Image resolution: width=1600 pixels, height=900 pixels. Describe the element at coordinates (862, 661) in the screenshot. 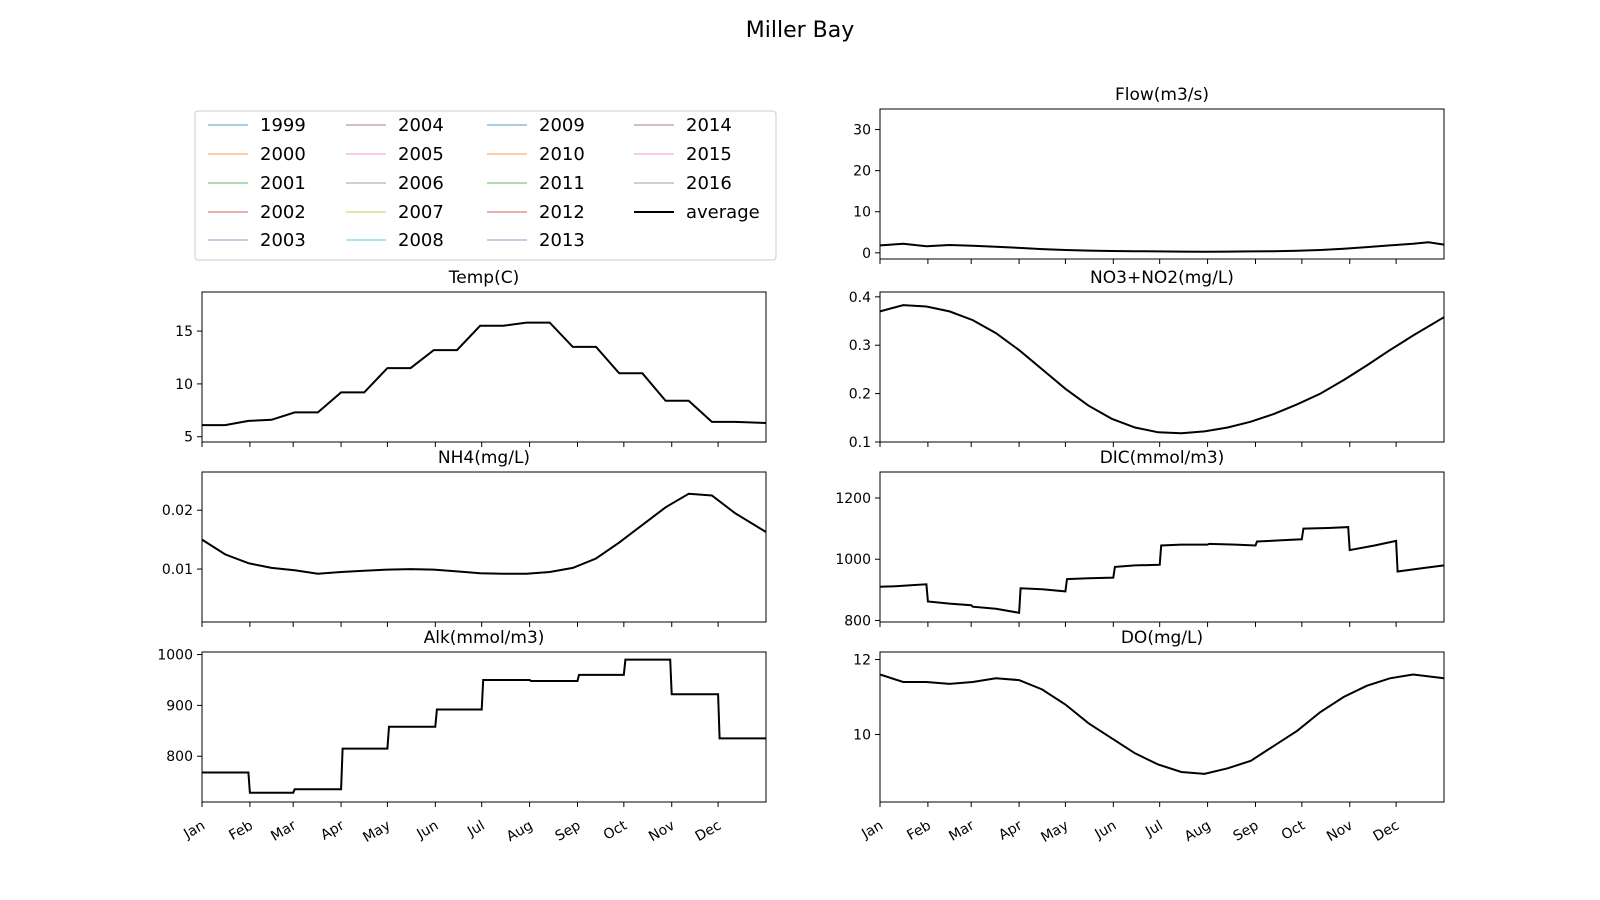

I see `y-tick-label: 12` at that location.